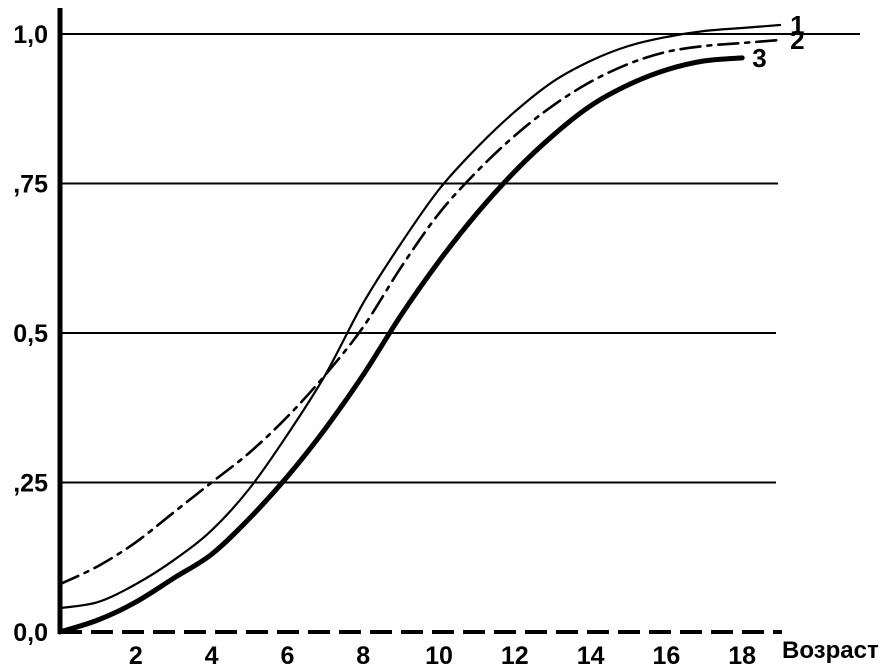  I want to click on x-tick-label: 16, so click(666, 656).